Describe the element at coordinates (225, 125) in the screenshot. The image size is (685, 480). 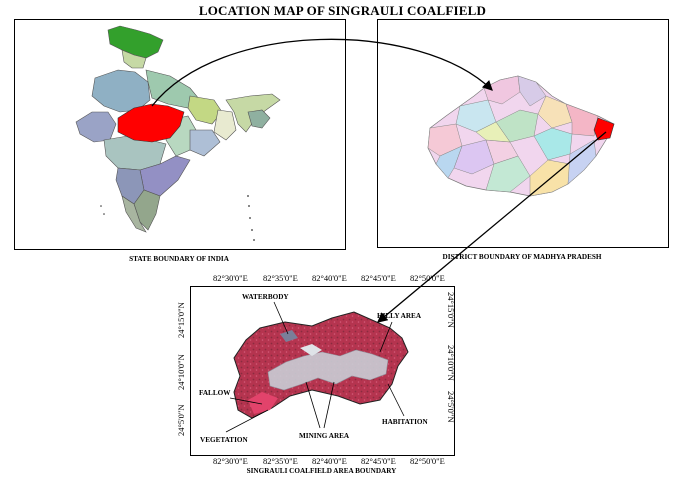
I see `state-west-bengal` at that location.